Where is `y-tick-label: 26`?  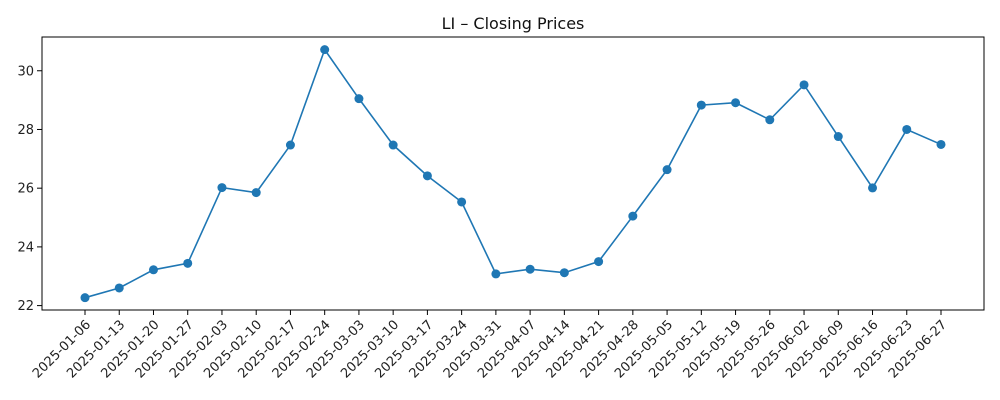
y-tick-label: 26 is located at coordinates (25, 189).